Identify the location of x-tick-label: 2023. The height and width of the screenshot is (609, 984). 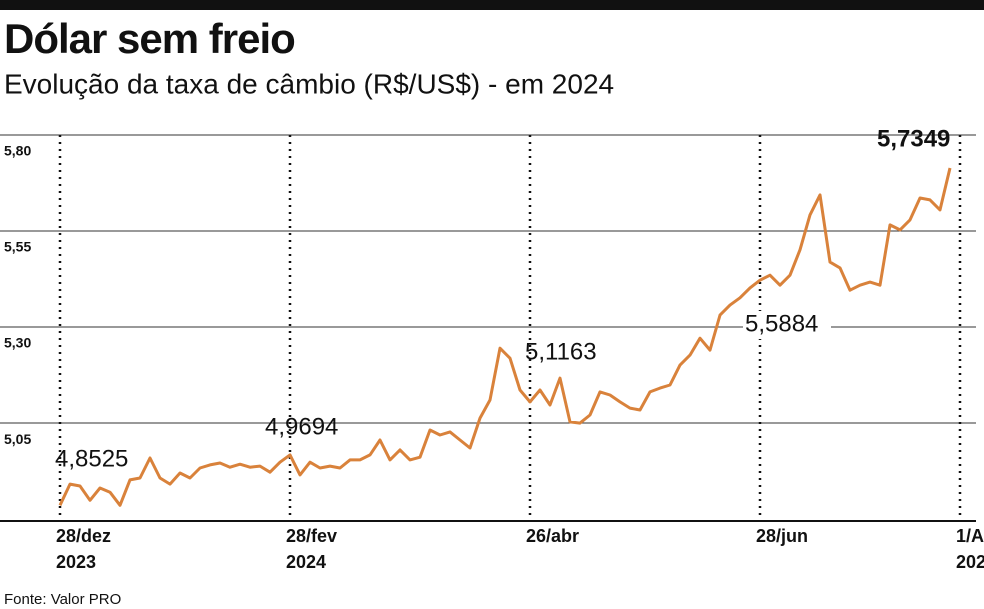
(76, 562).